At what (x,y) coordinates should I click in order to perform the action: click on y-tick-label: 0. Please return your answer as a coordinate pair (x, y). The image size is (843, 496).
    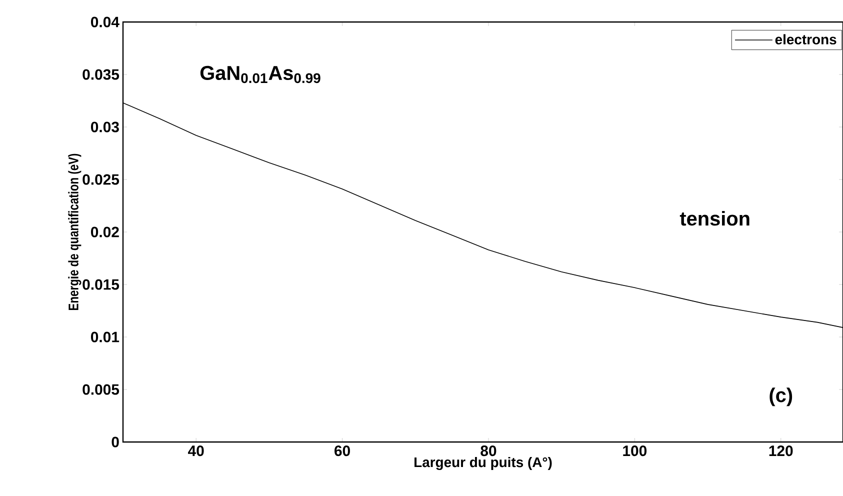
    Looking at the image, I should click on (115, 442).